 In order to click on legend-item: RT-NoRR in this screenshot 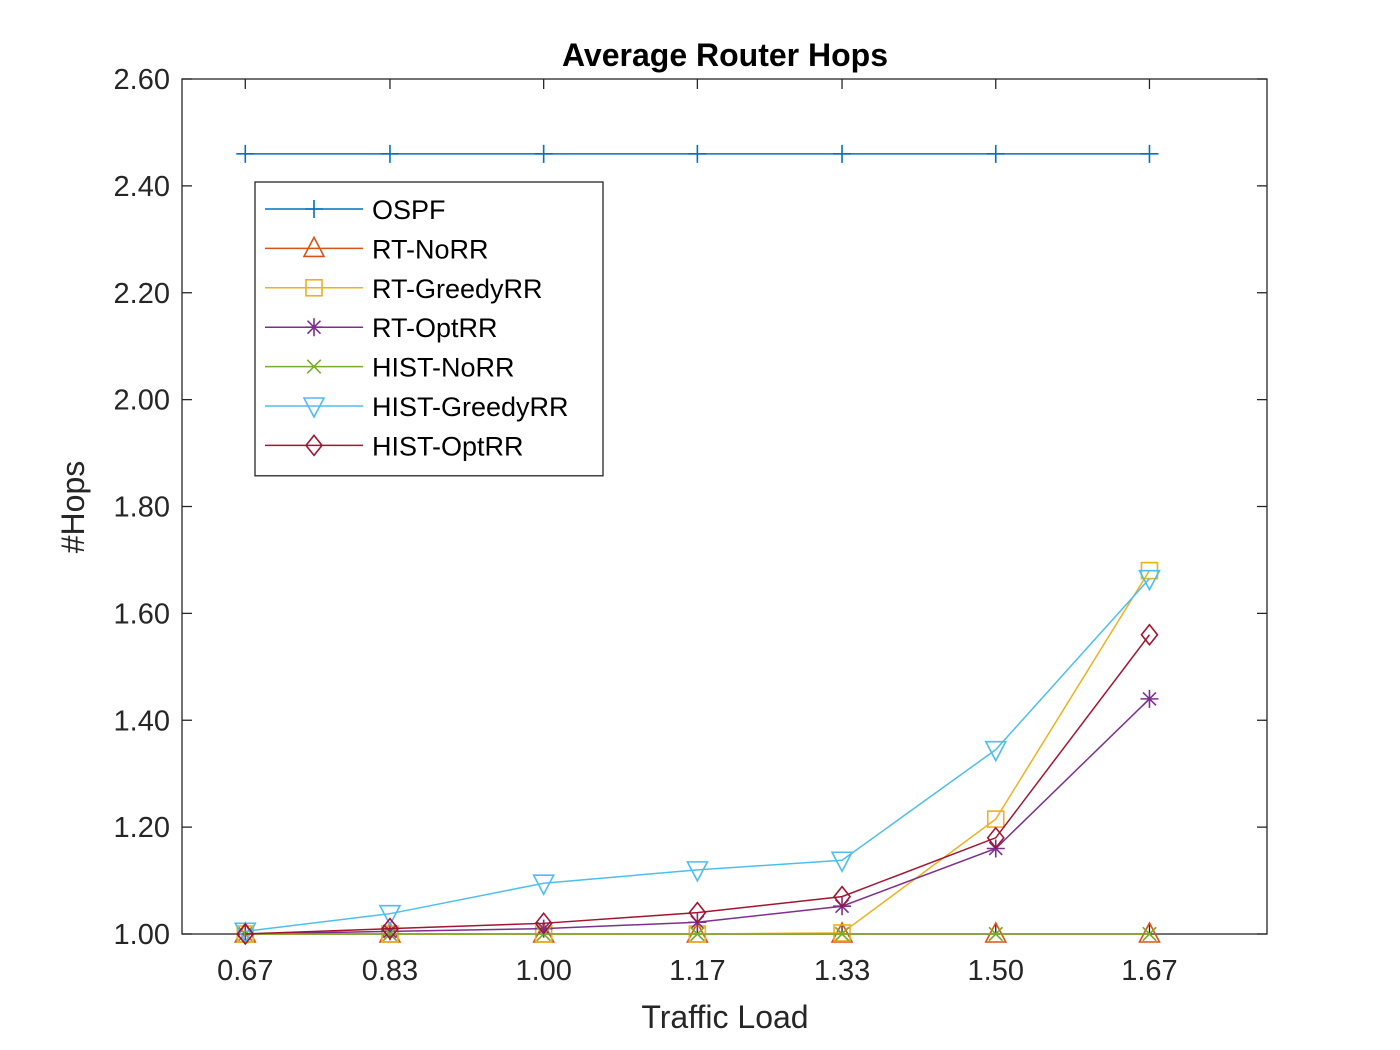, I will do `click(377, 249)`.